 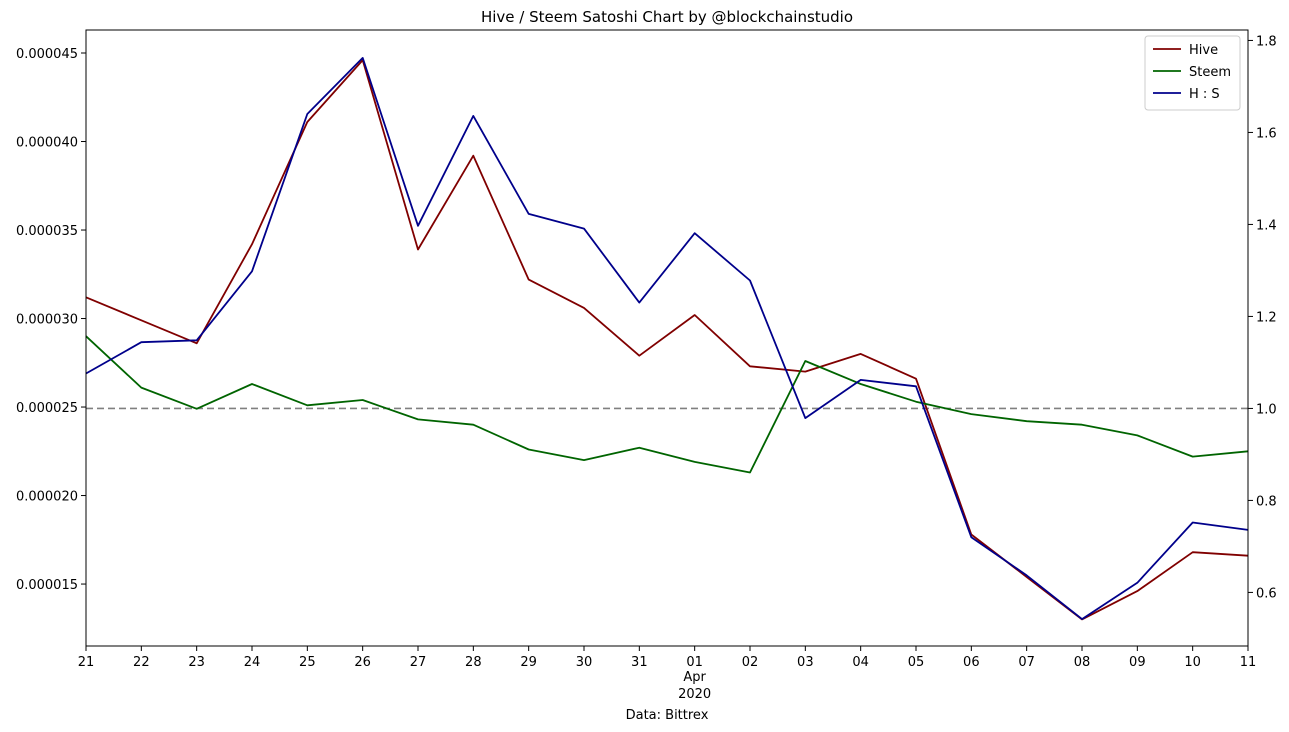 What do you see at coordinates (528, 662) in the screenshot?
I see `x-tick-label: 29` at bounding box center [528, 662].